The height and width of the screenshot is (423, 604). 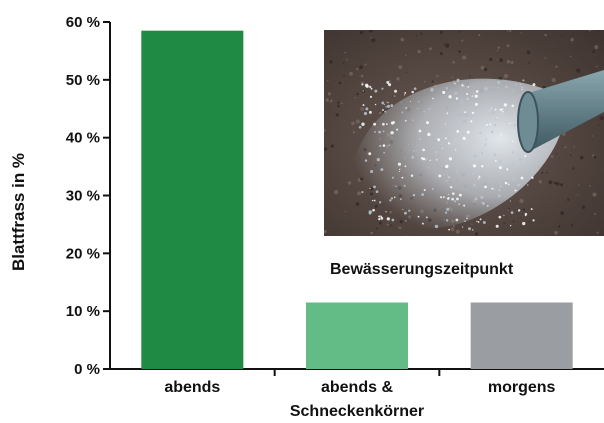 What do you see at coordinates (18, 212) in the screenshot?
I see `y-axis-label: Blattfrass in %` at bounding box center [18, 212].